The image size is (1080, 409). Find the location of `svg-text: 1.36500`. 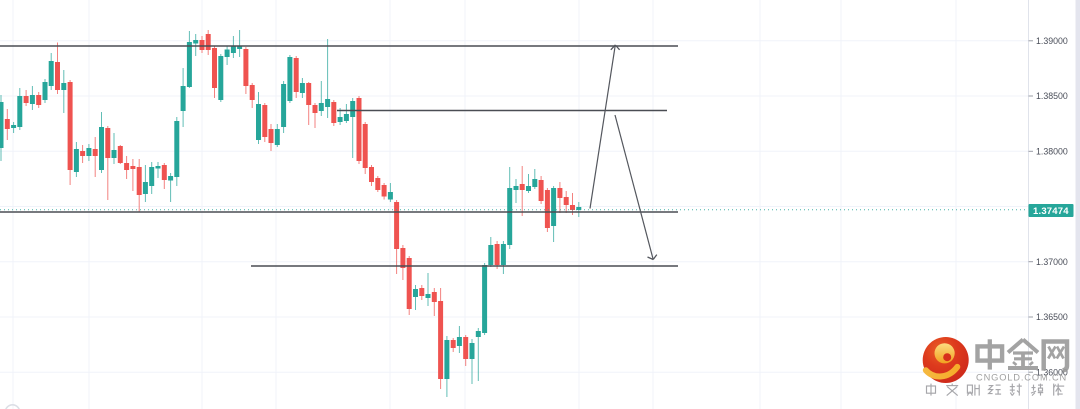

svg-text: 1.36500 is located at coordinates (1052, 317).